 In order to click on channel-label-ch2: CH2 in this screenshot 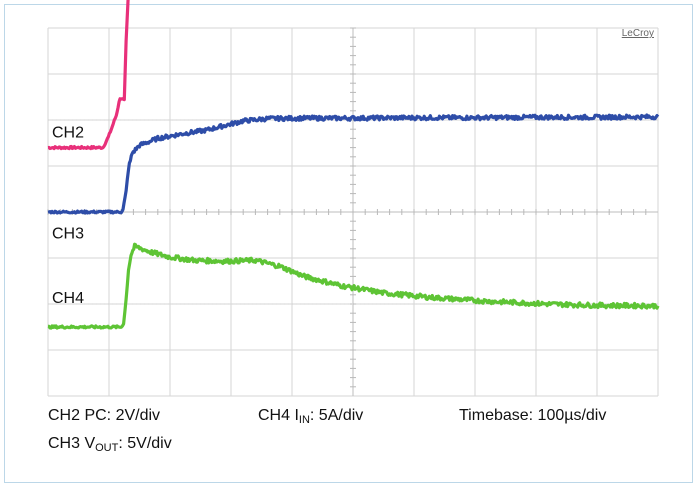, I will do `click(68, 133)`.